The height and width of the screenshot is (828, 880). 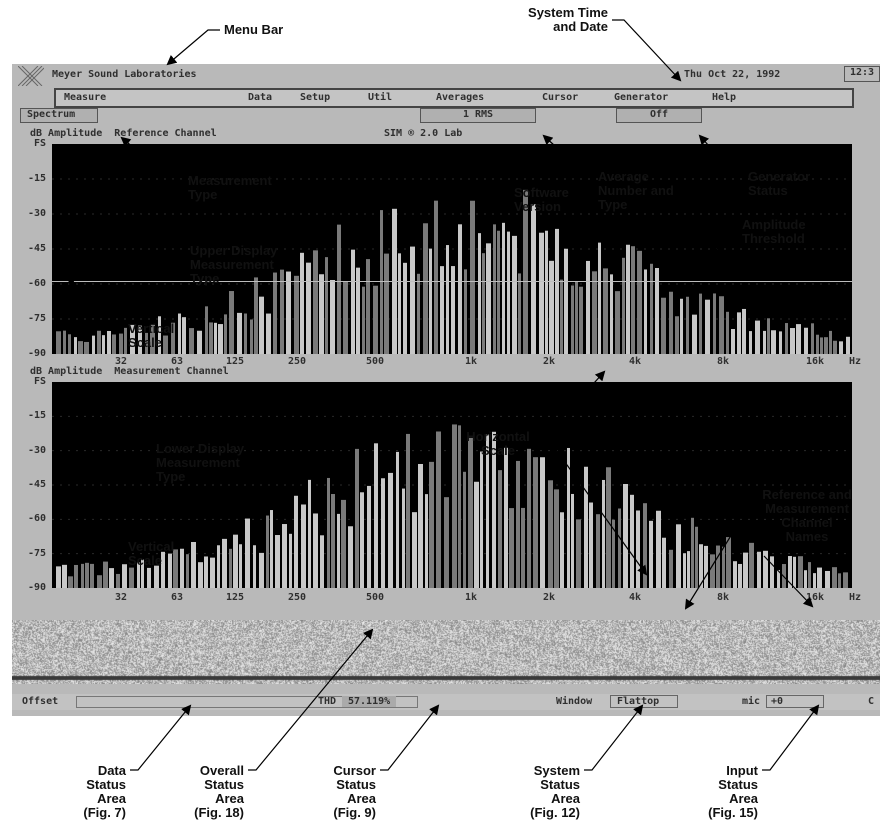 I want to click on lower-x-tick: 63, so click(x=177, y=597).